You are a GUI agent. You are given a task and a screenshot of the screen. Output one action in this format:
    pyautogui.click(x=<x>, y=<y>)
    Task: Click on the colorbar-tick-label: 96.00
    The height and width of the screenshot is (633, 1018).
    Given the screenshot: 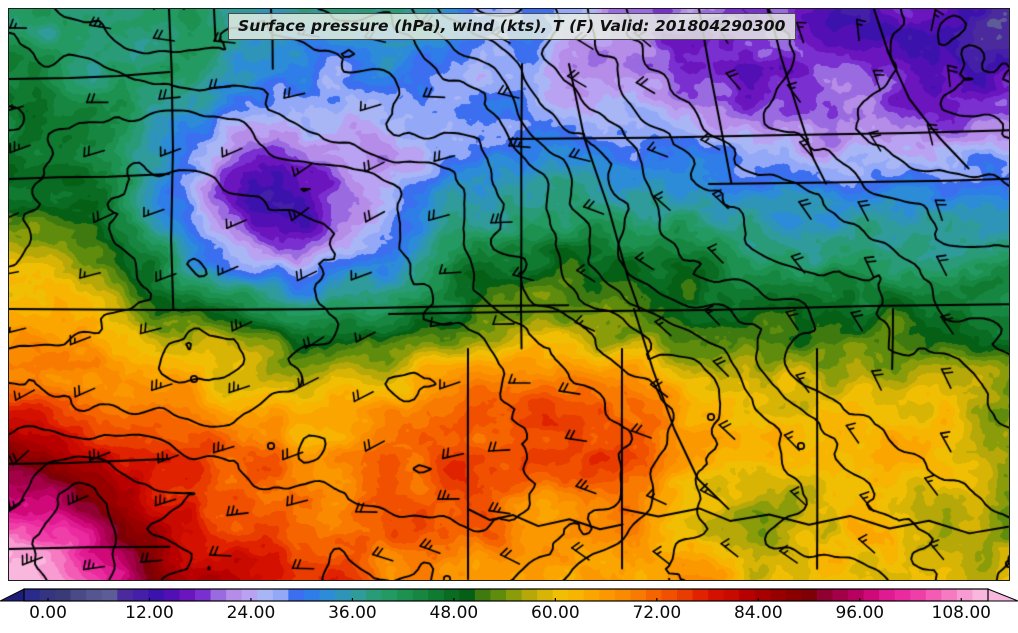 What is the action you would take?
    pyautogui.click(x=860, y=613)
    